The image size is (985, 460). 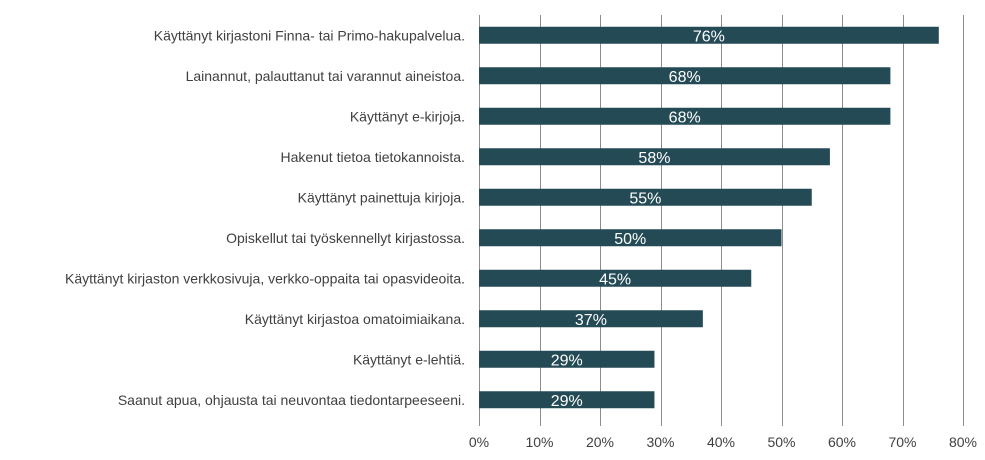 What do you see at coordinates (638, 219) in the screenshot?
I see `data-labels: 76% 68% 68% 58% 55% 50% 45% 37% 29% 29%` at bounding box center [638, 219].